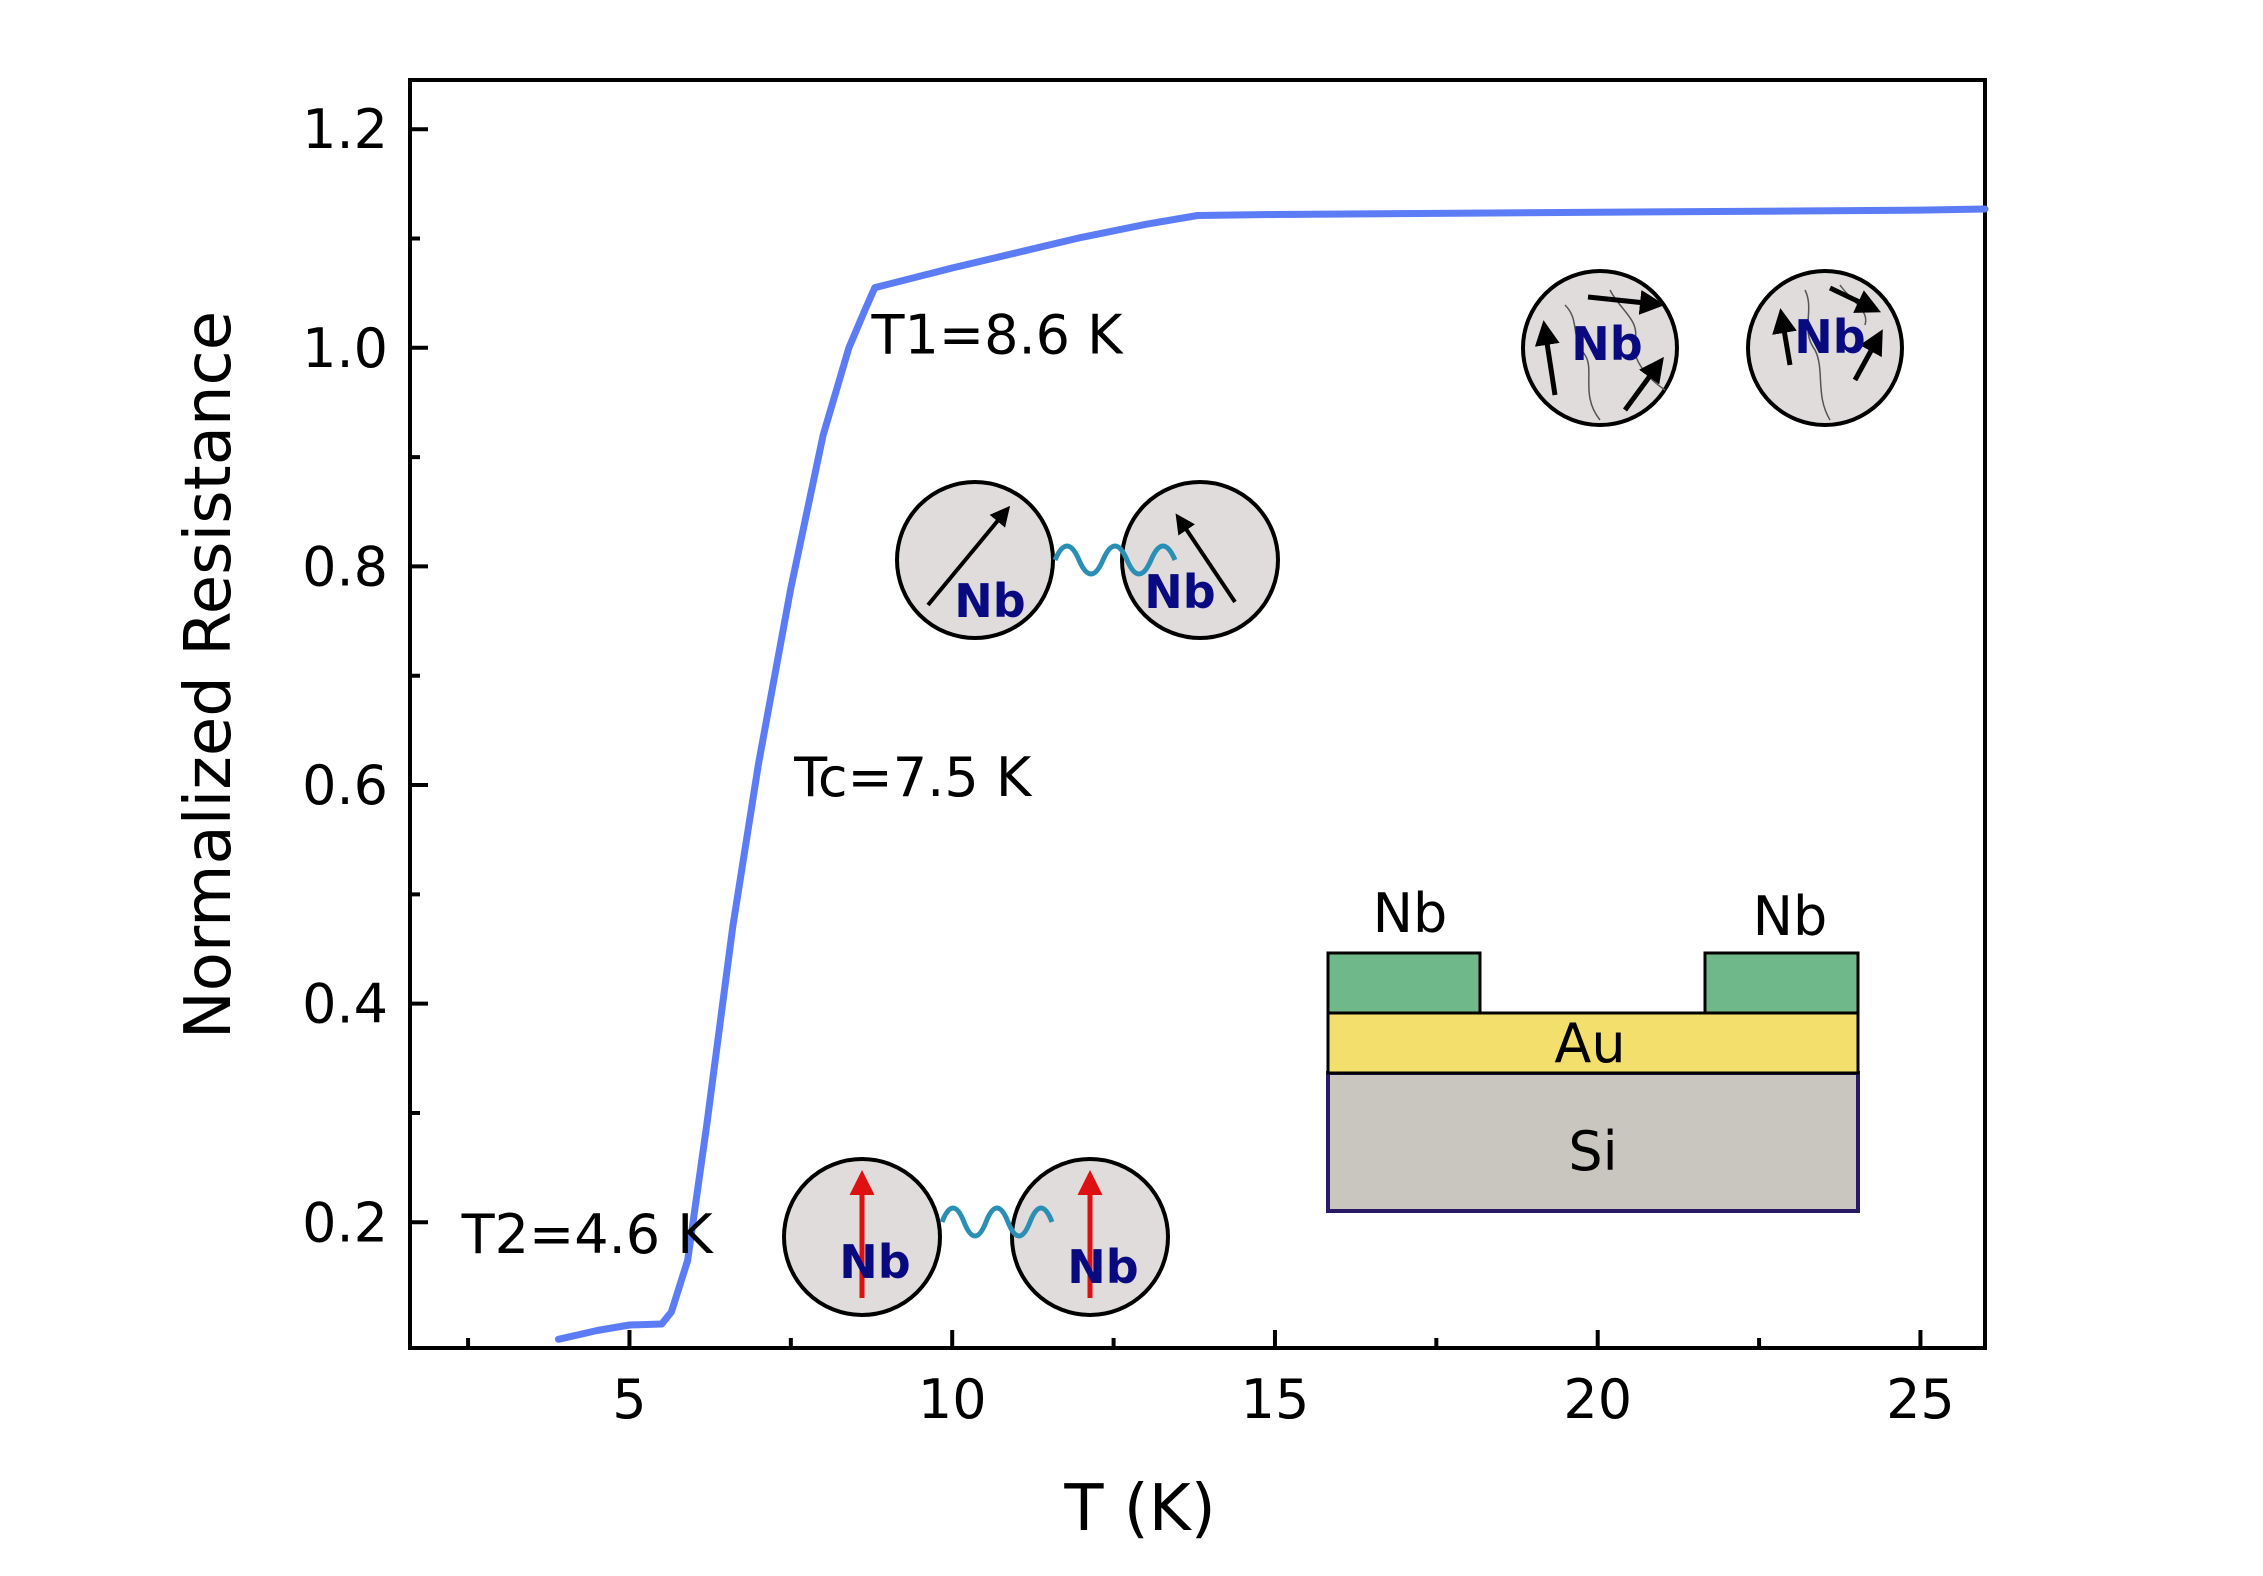  I want to click on si-label: Si, so click(1592, 1151).